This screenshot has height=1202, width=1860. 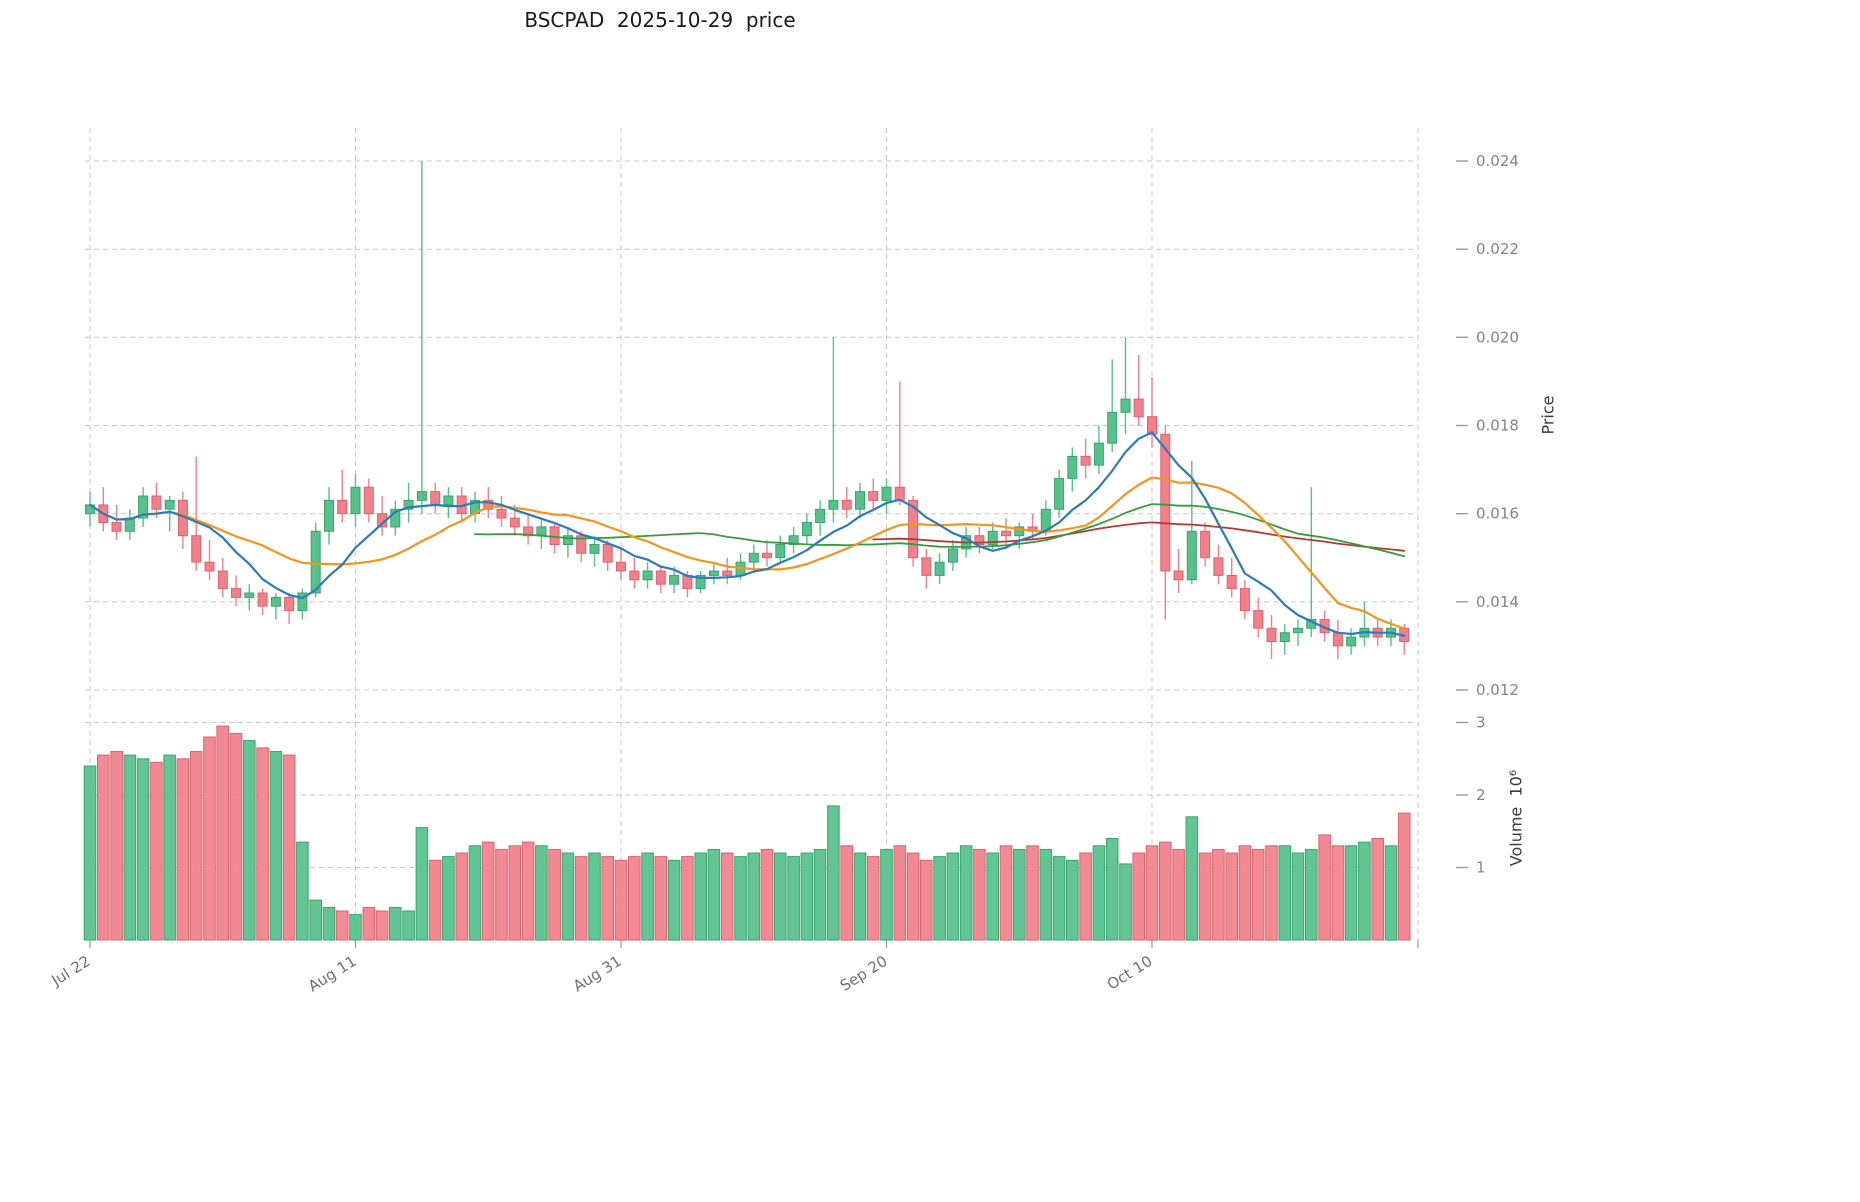 I want to click on ma-line-ma7, so click(x=747, y=534).